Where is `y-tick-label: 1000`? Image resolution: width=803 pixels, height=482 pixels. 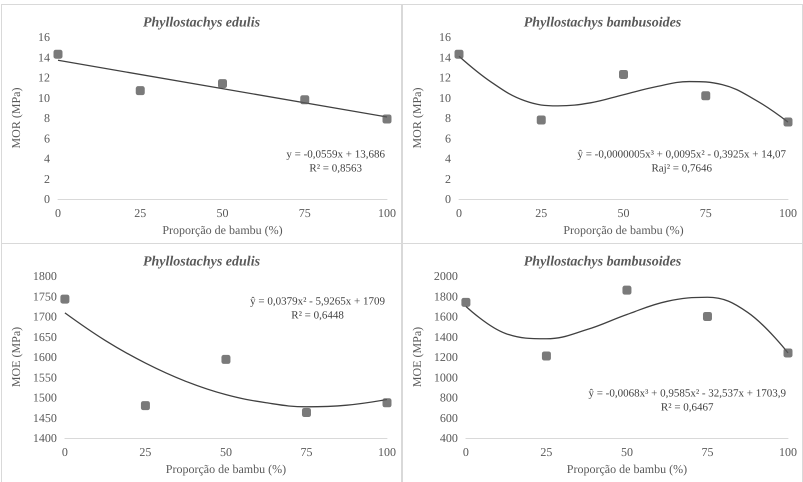
y-tick-label: 1000 is located at coordinates (446, 377).